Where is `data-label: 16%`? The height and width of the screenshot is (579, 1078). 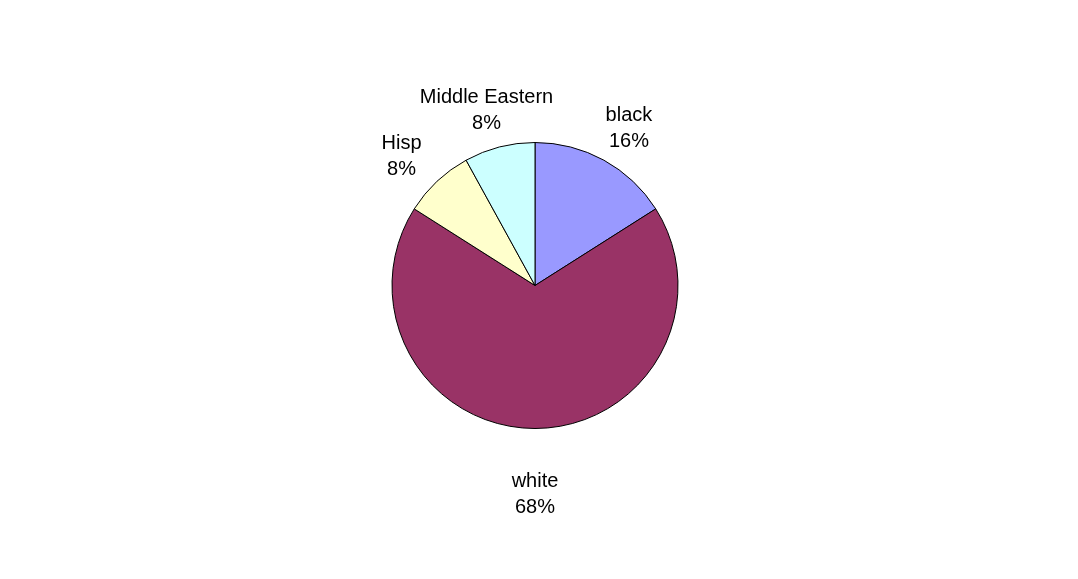 data-label: 16% is located at coordinates (629, 139).